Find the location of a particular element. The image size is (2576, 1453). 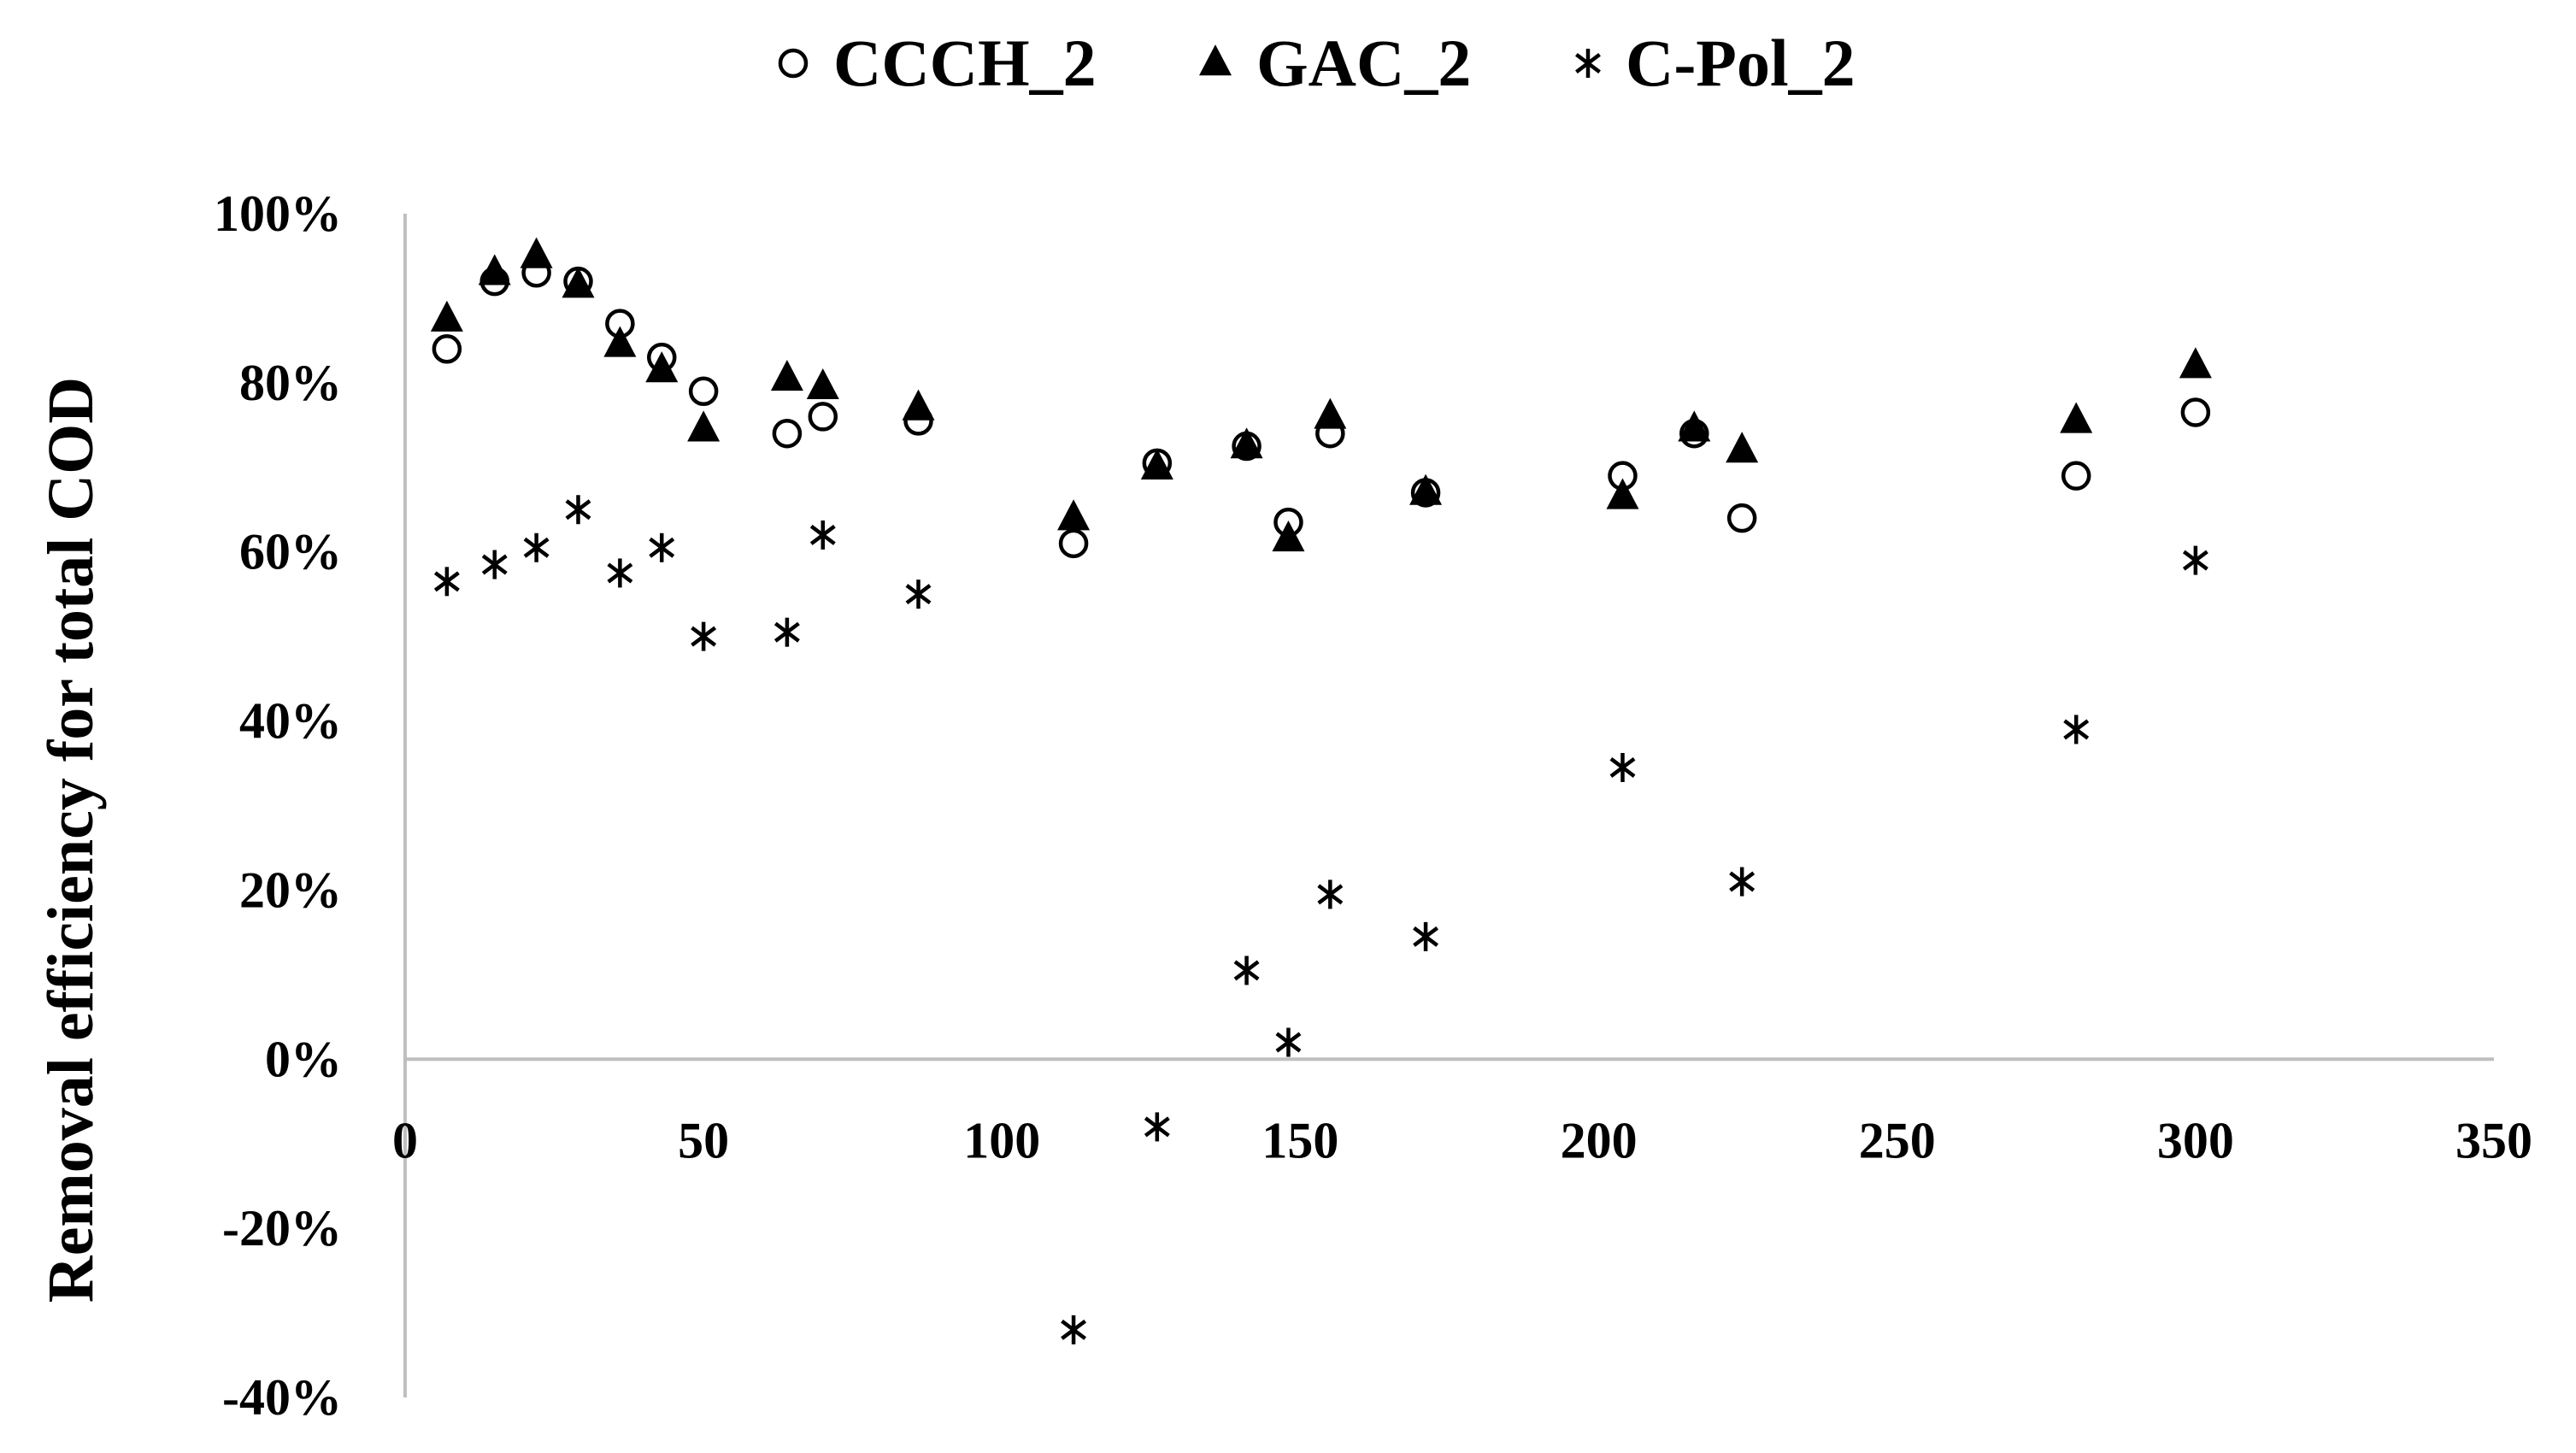

y-tick-label: 20% is located at coordinates (290, 890).